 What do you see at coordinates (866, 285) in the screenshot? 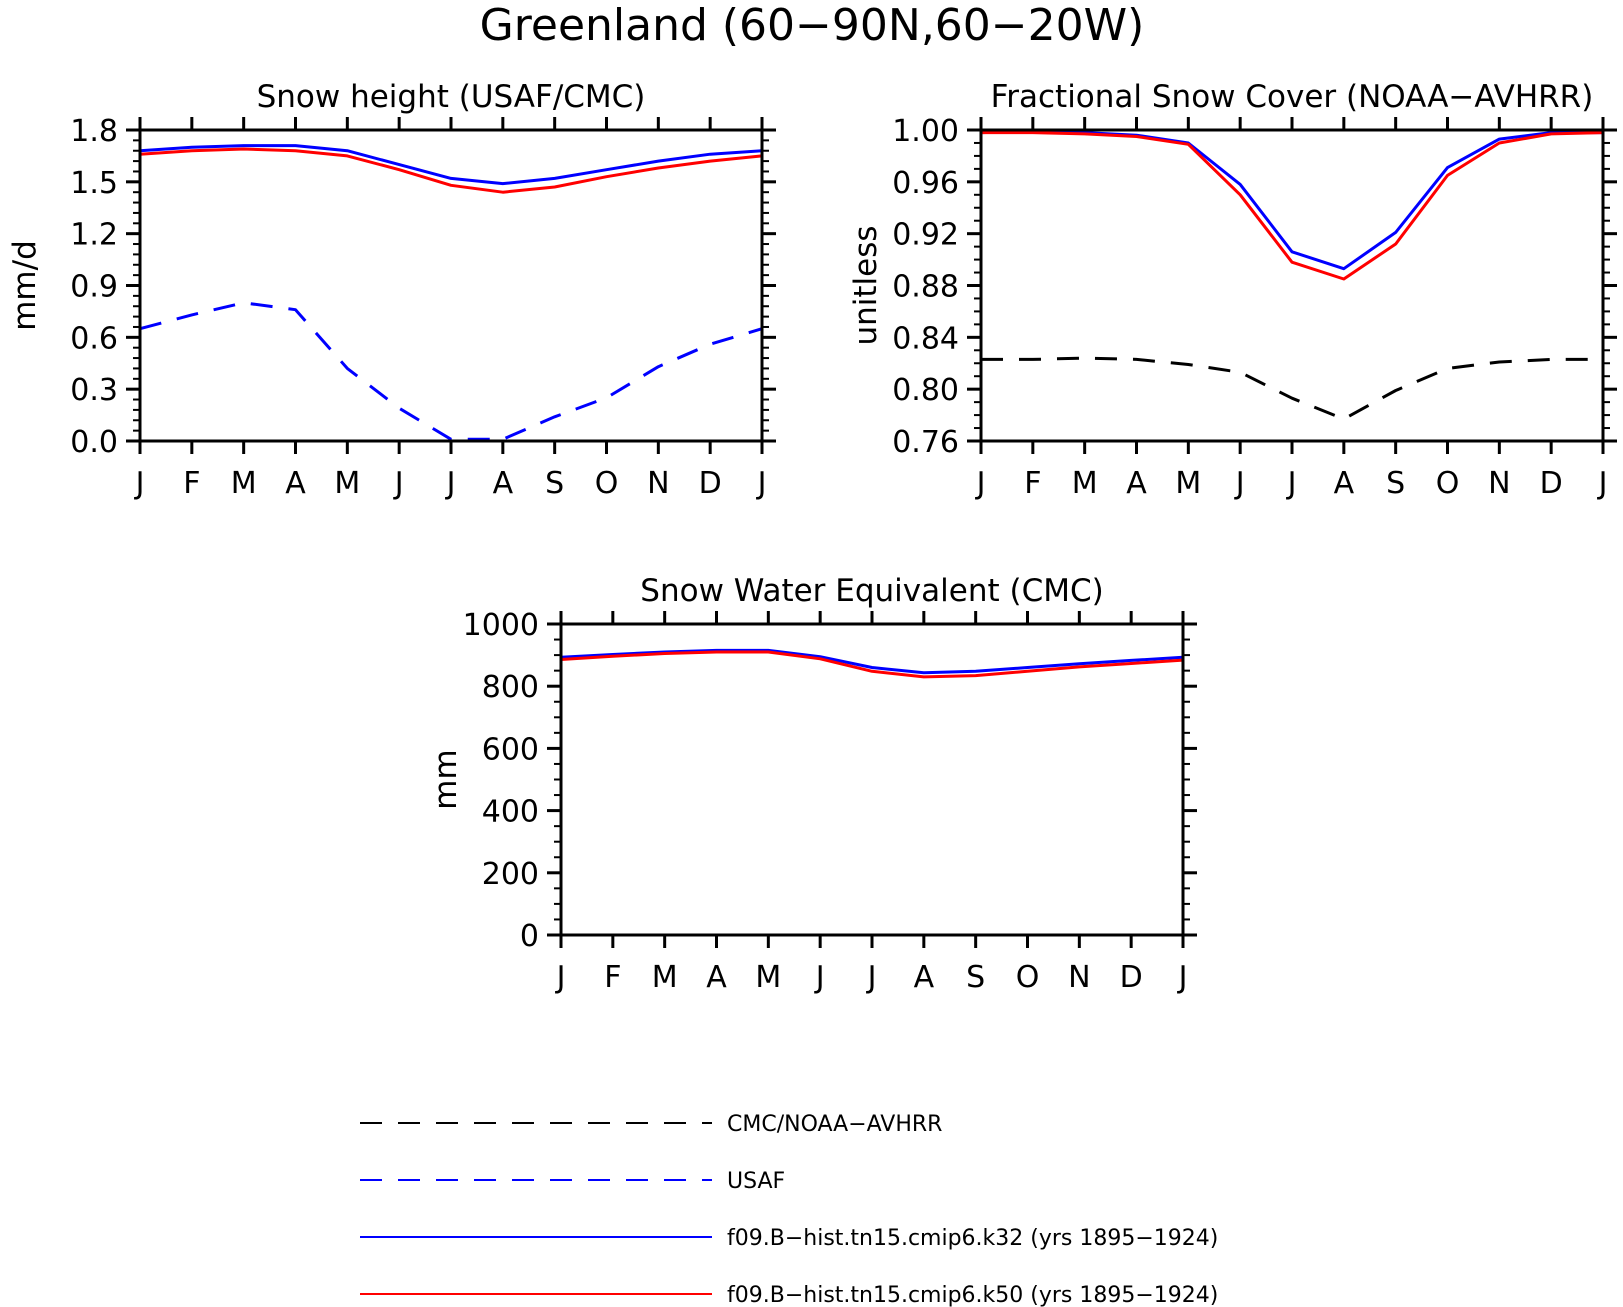
I see `y-axis-label: unitless` at bounding box center [866, 285].